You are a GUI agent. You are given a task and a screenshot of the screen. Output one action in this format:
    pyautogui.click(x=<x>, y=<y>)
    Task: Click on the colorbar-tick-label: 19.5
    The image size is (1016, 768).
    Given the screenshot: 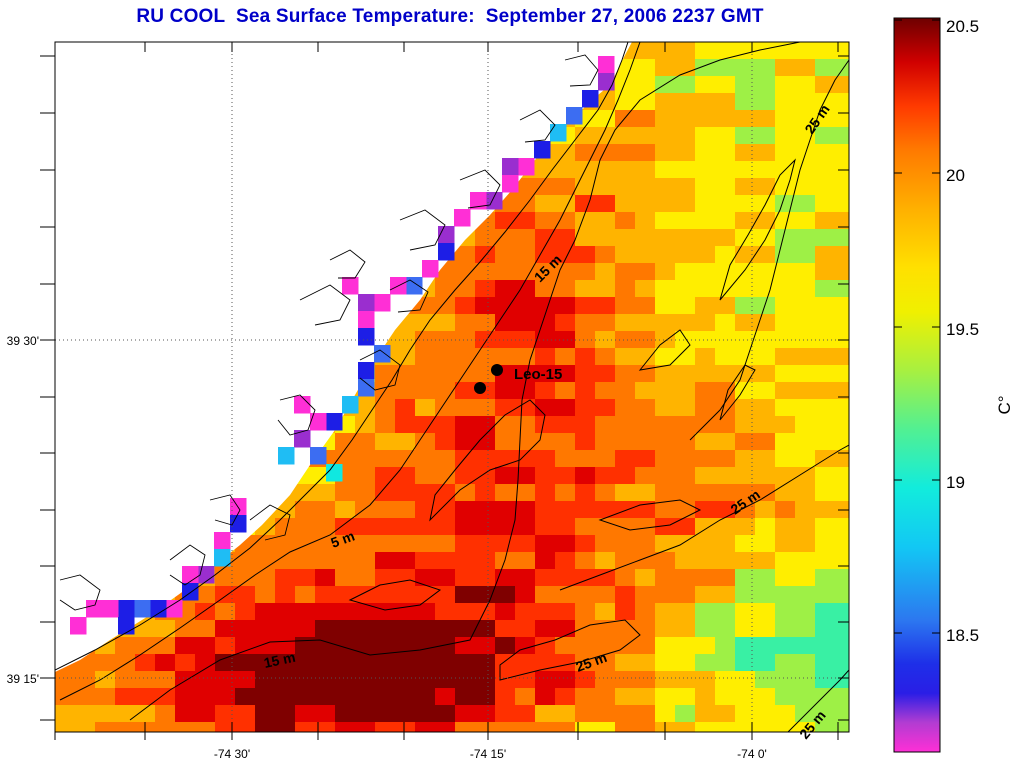 What is the action you would take?
    pyautogui.click(x=962, y=329)
    